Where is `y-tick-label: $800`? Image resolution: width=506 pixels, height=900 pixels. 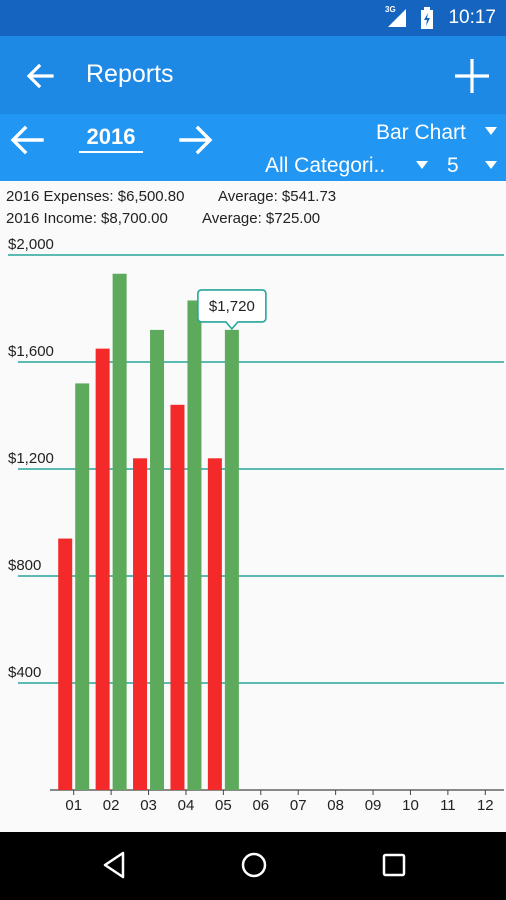
y-tick-label: $800 is located at coordinates (24, 565).